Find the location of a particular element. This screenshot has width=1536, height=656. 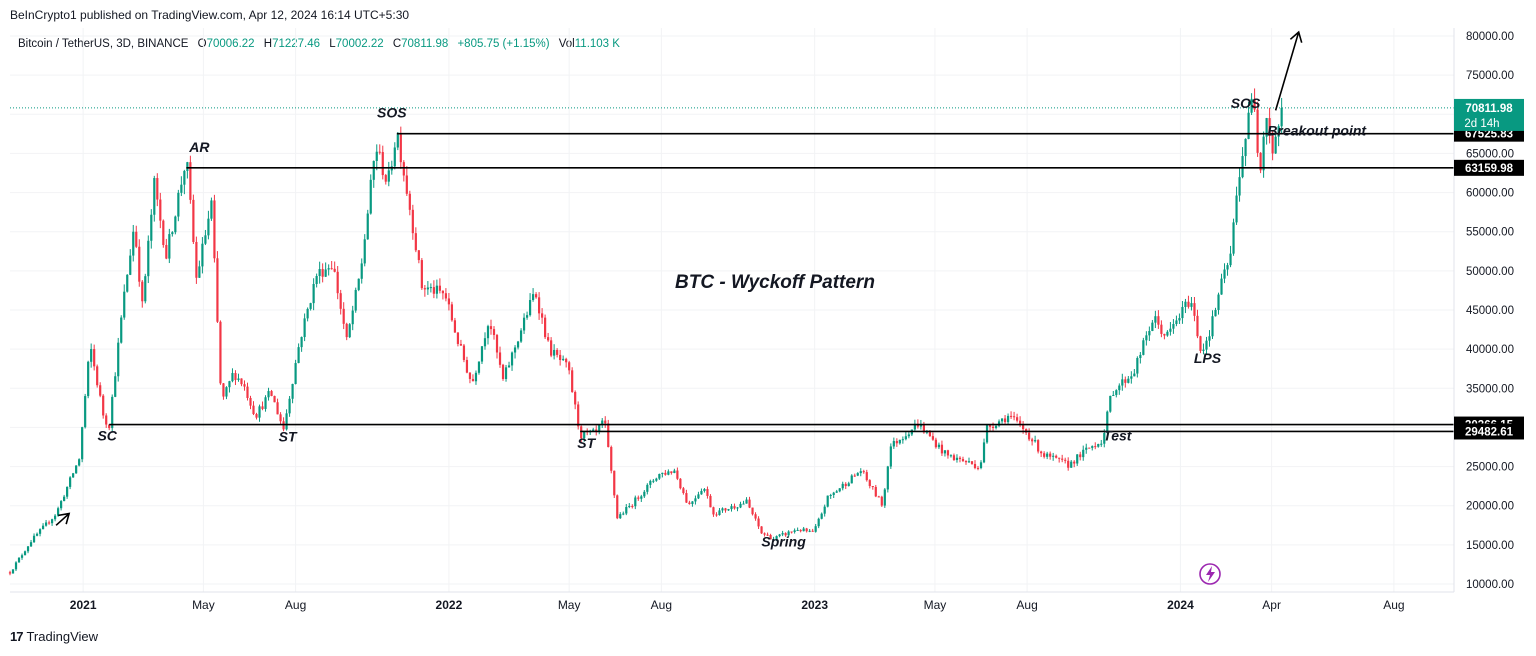

time-tick-4: May is located at coordinates (569, 605).